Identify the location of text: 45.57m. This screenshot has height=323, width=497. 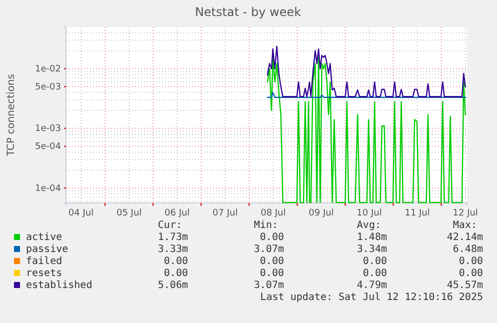
(464, 285).